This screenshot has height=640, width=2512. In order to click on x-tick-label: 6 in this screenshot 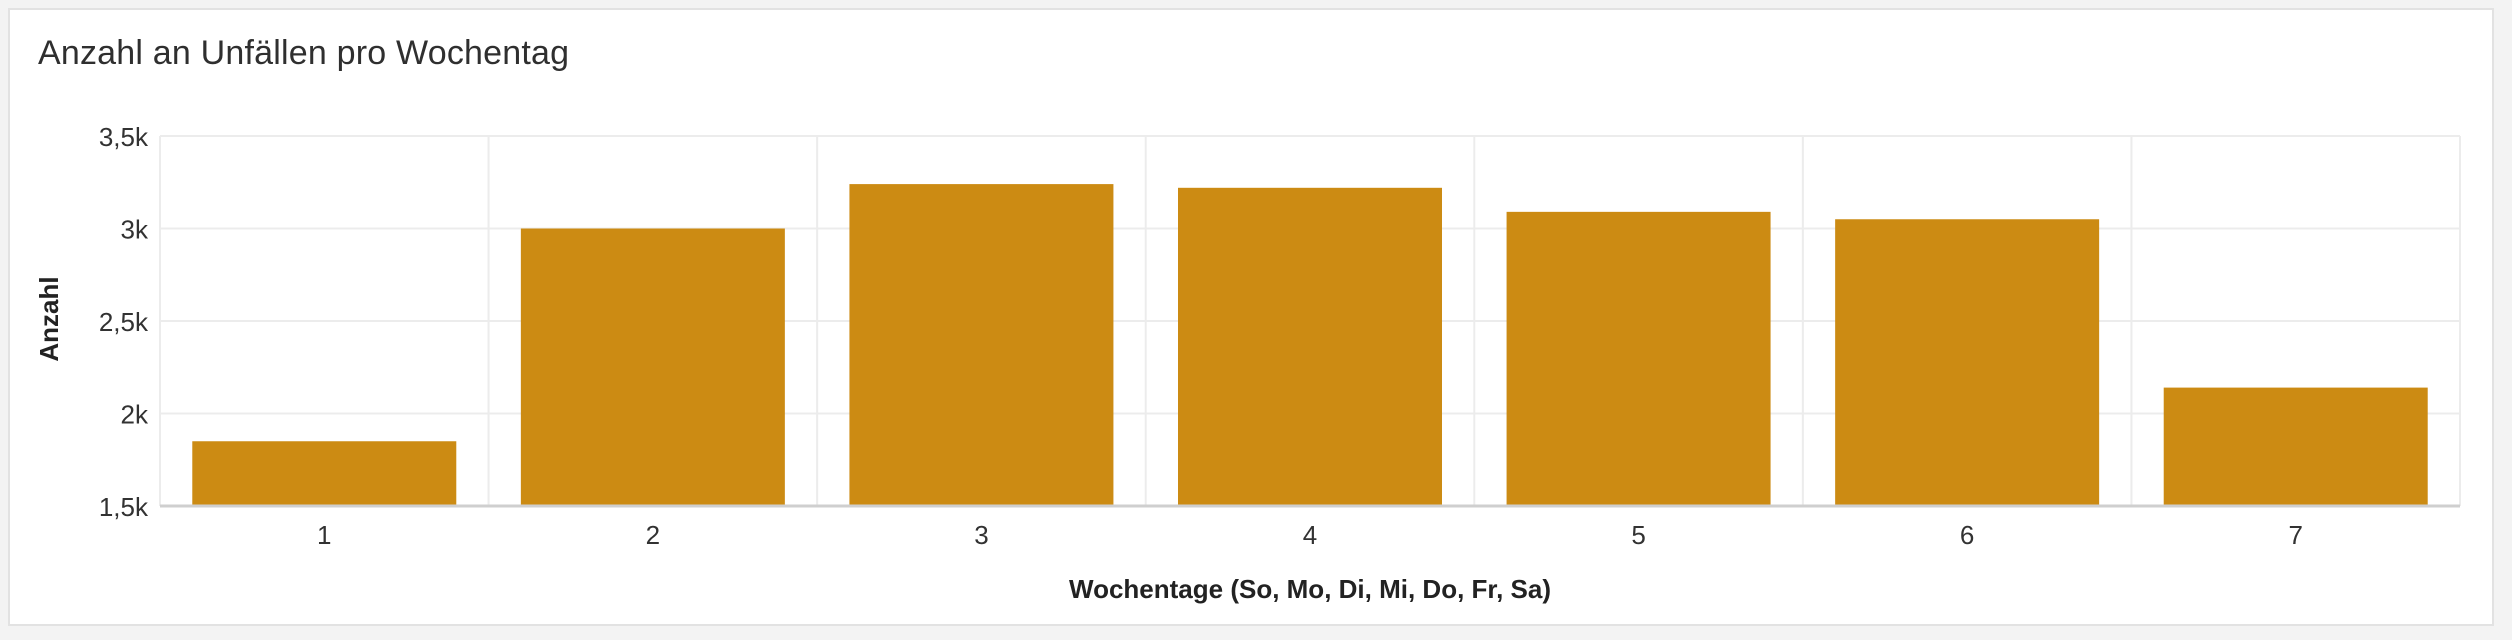, I will do `click(1967, 535)`.